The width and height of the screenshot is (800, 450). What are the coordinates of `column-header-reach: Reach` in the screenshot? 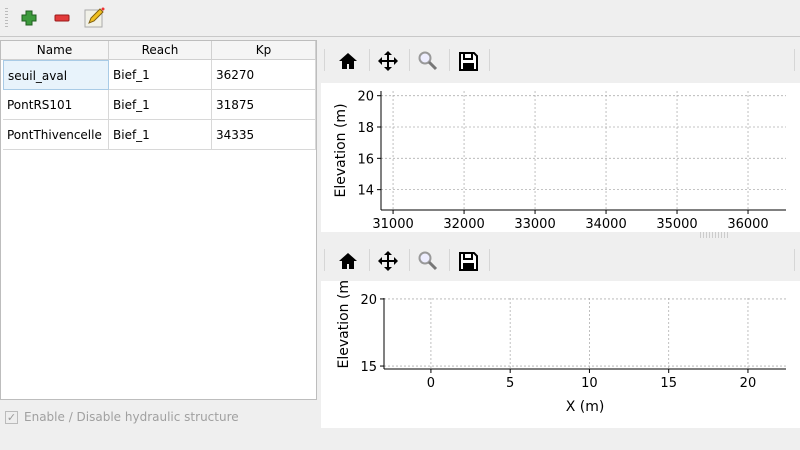 It's located at (160, 50).